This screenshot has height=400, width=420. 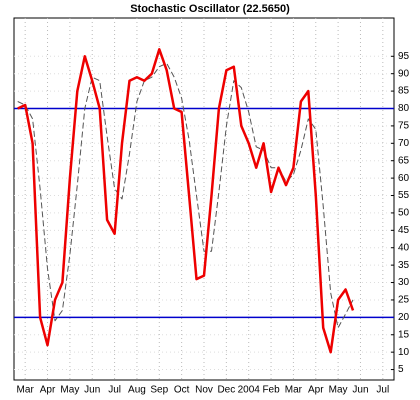 What do you see at coordinates (404, 143) in the screenshot?
I see `y-tick-label: 70` at bounding box center [404, 143].